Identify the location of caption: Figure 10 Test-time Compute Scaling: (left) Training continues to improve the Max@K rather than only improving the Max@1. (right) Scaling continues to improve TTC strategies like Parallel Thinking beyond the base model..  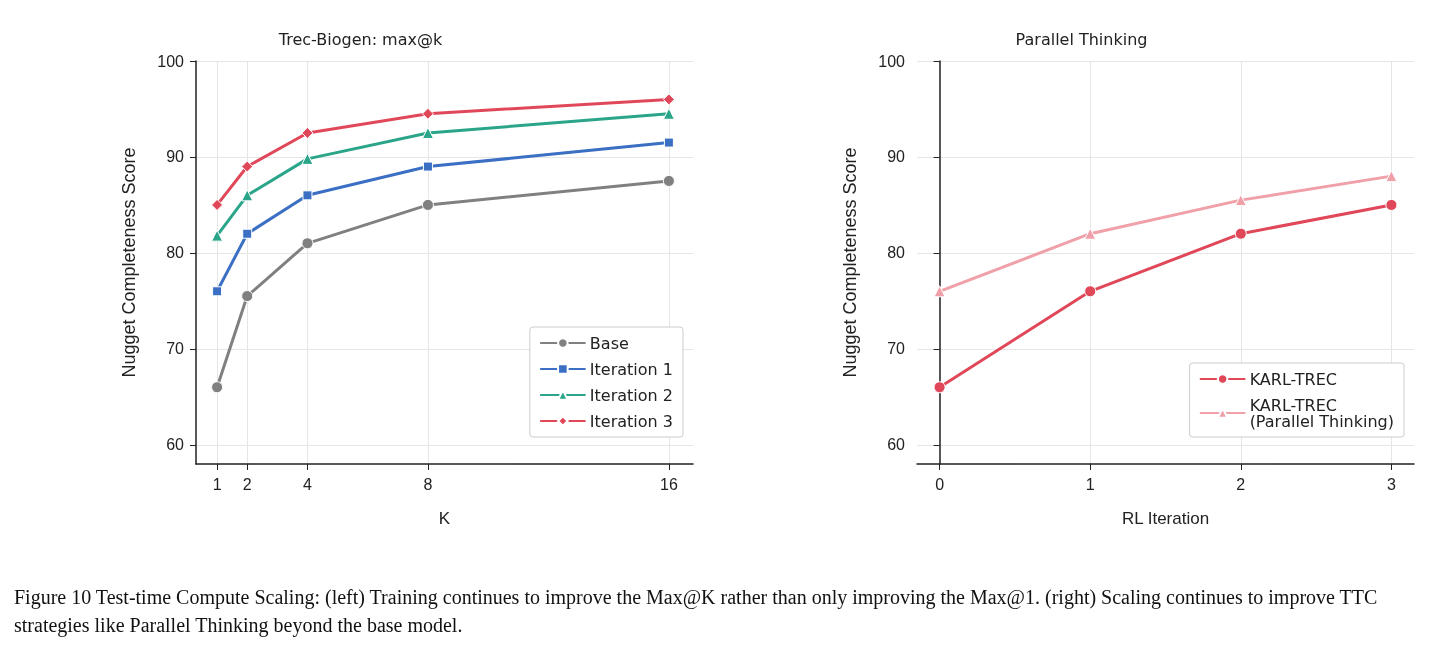
(696, 612).